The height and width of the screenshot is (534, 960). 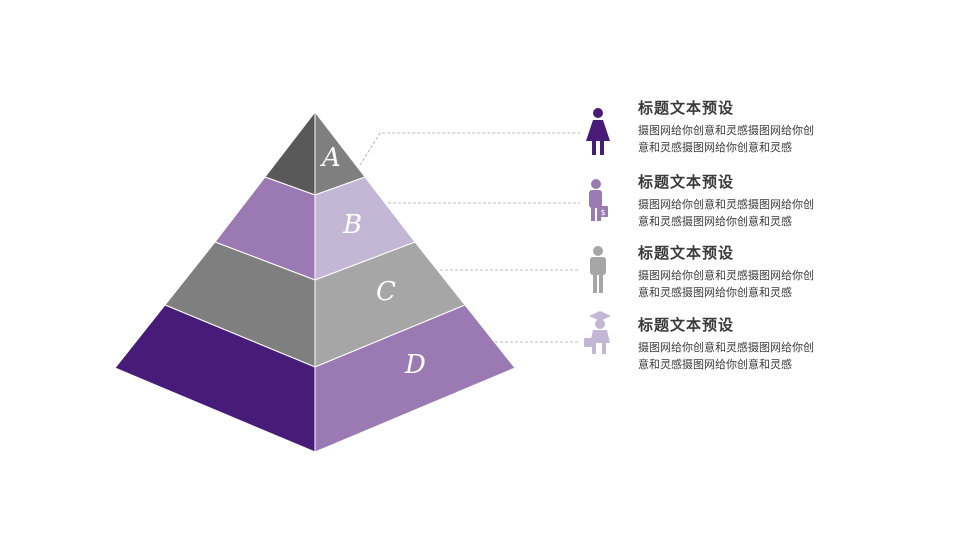 I want to click on man-icon, so click(x=598, y=269).